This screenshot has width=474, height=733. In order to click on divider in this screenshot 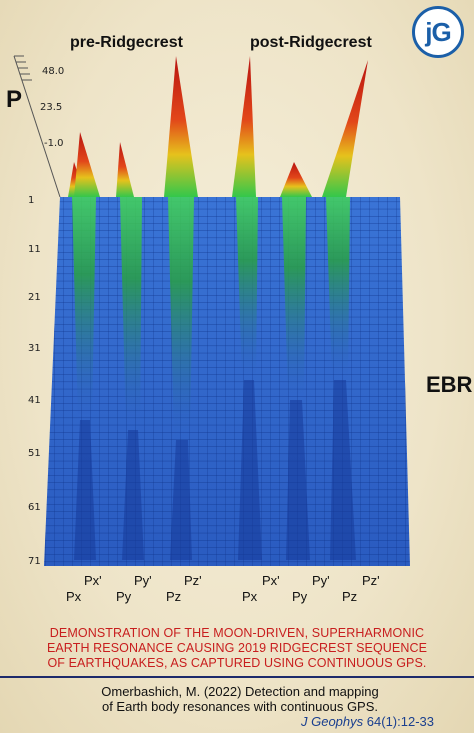, I will do `click(237, 677)`.